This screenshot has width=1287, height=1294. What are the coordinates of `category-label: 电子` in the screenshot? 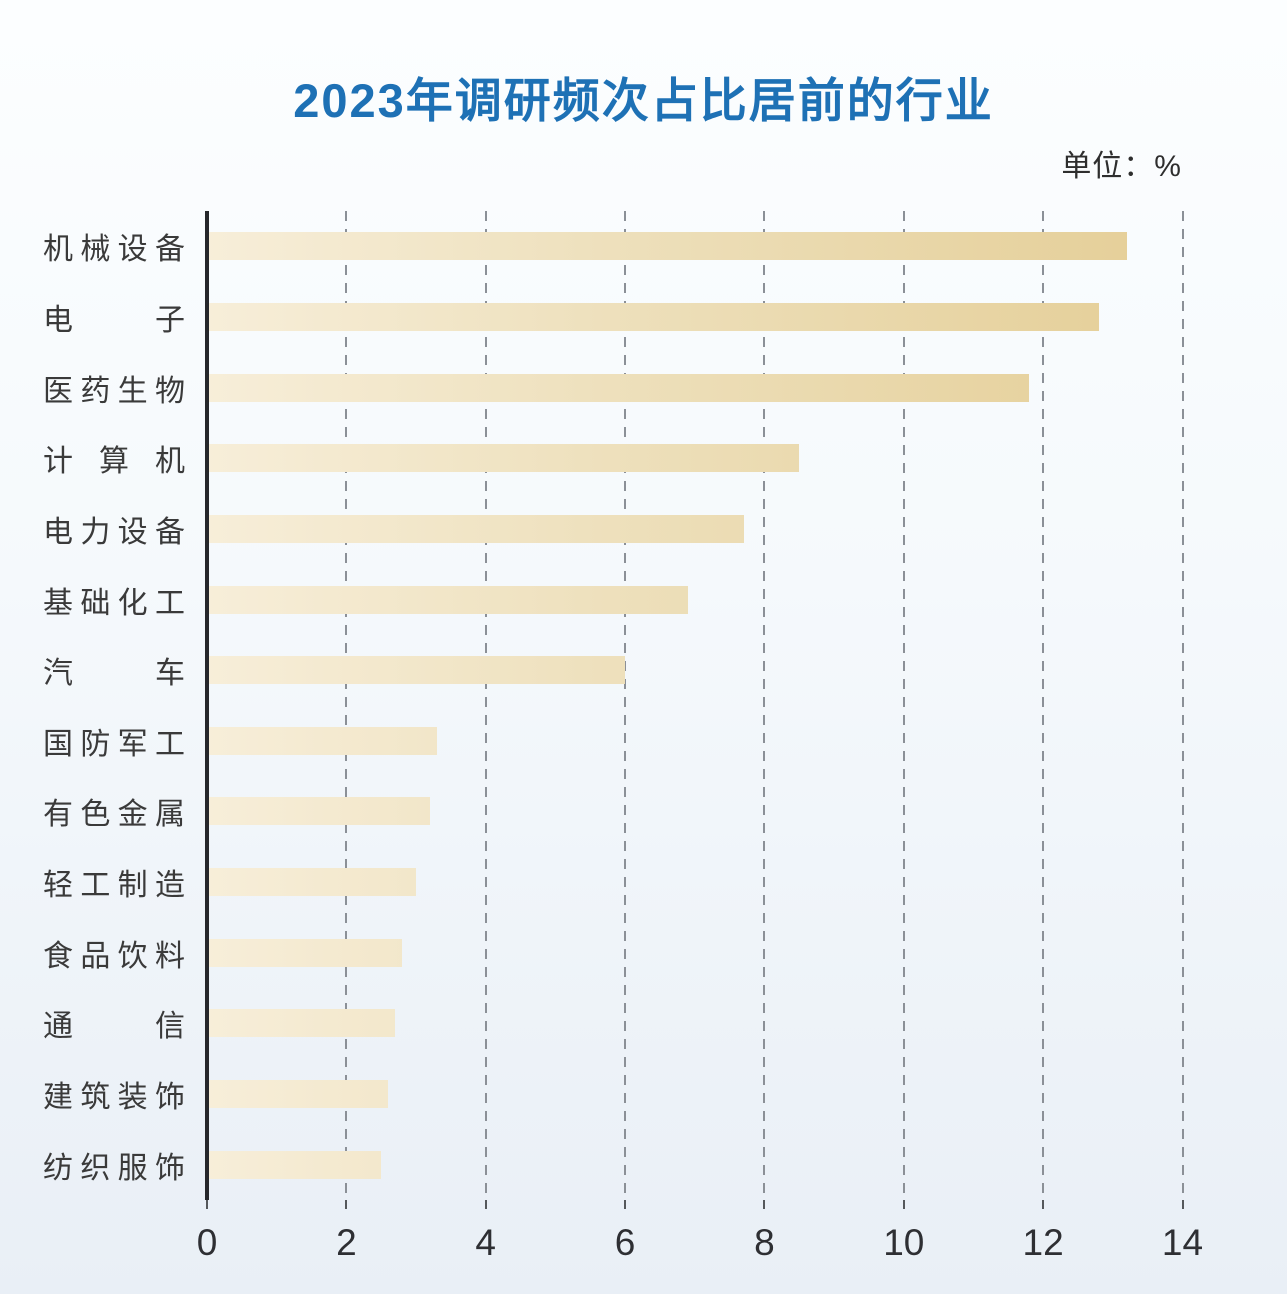 It's located at (114, 320).